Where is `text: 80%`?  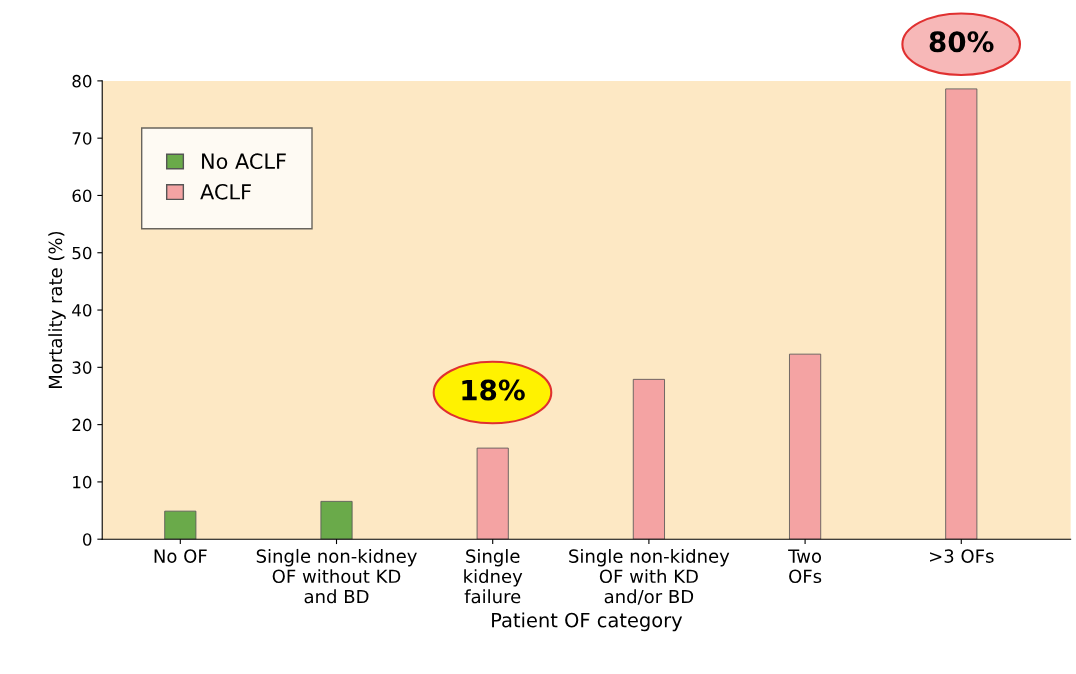 text: 80% is located at coordinates (961, 42).